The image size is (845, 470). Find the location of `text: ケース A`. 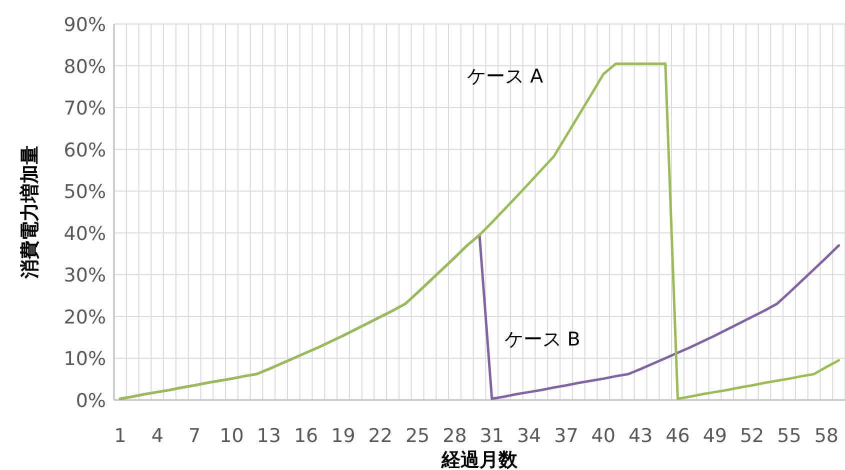

text: ケース A is located at coordinates (505, 76).